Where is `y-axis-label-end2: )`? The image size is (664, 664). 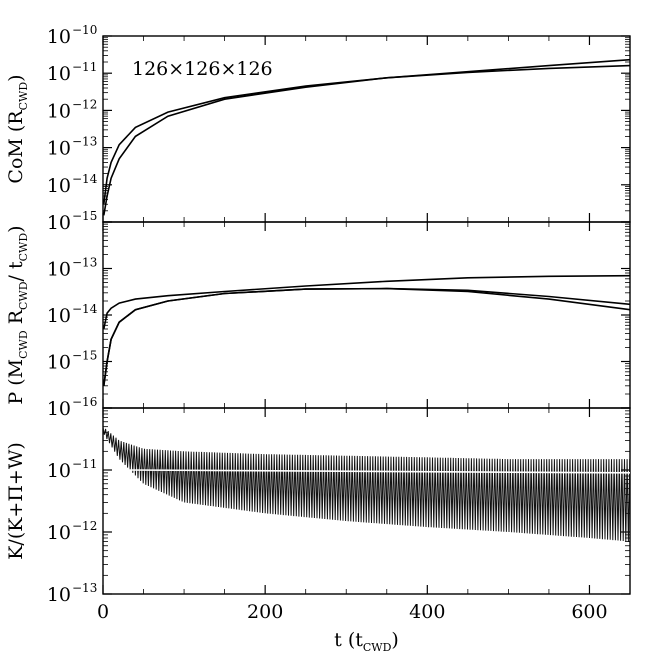 y-axis-label-end2: ) is located at coordinates (16, 228).